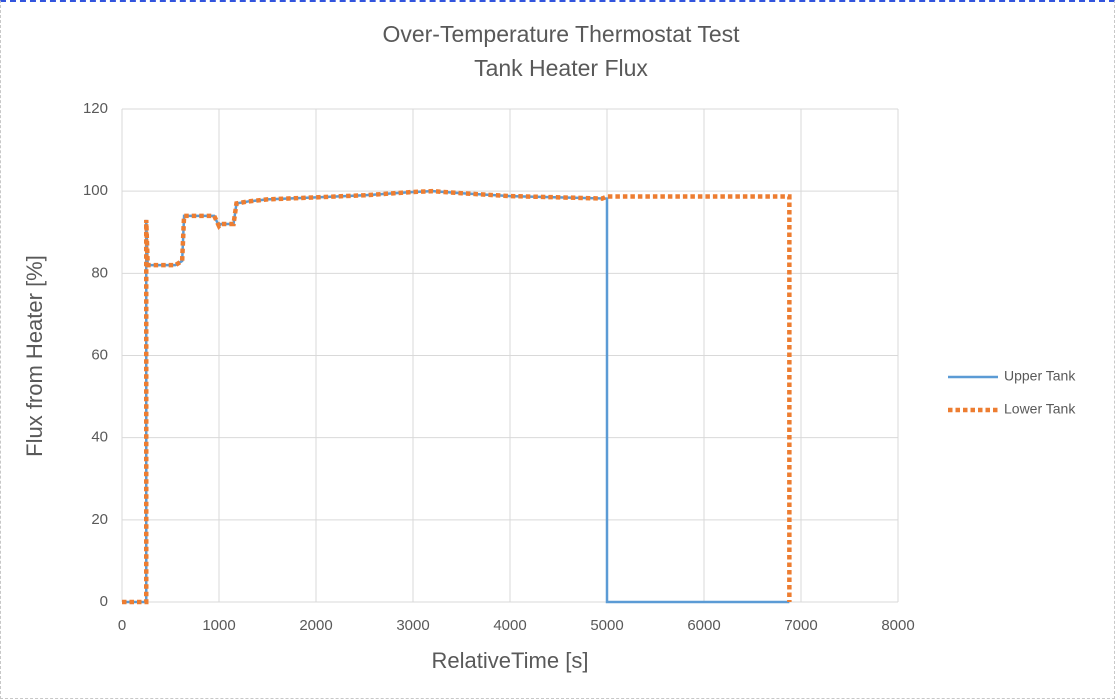 Image resolution: width=1115 pixels, height=699 pixels. Describe the element at coordinates (95, 190) in the screenshot. I see `y-tick-label: 100` at that location.